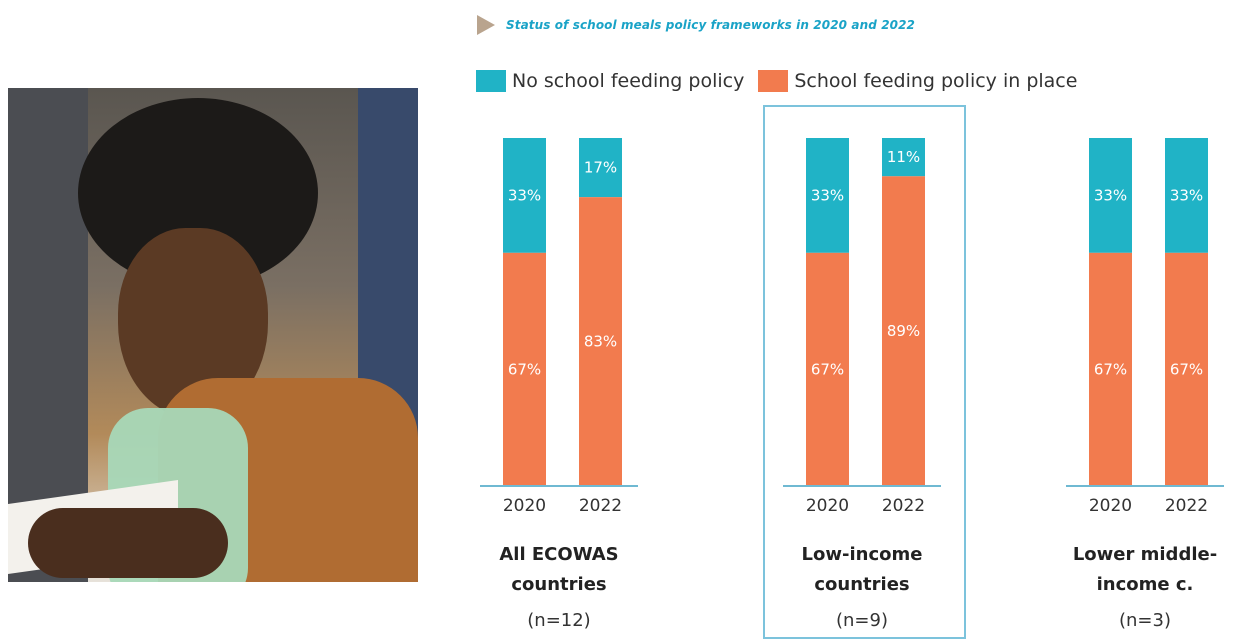 The width and height of the screenshot is (1236, 643). Describe the element at coordinates (773, 81) in the screenshot. I see `legend-swatch-policy` at that location.